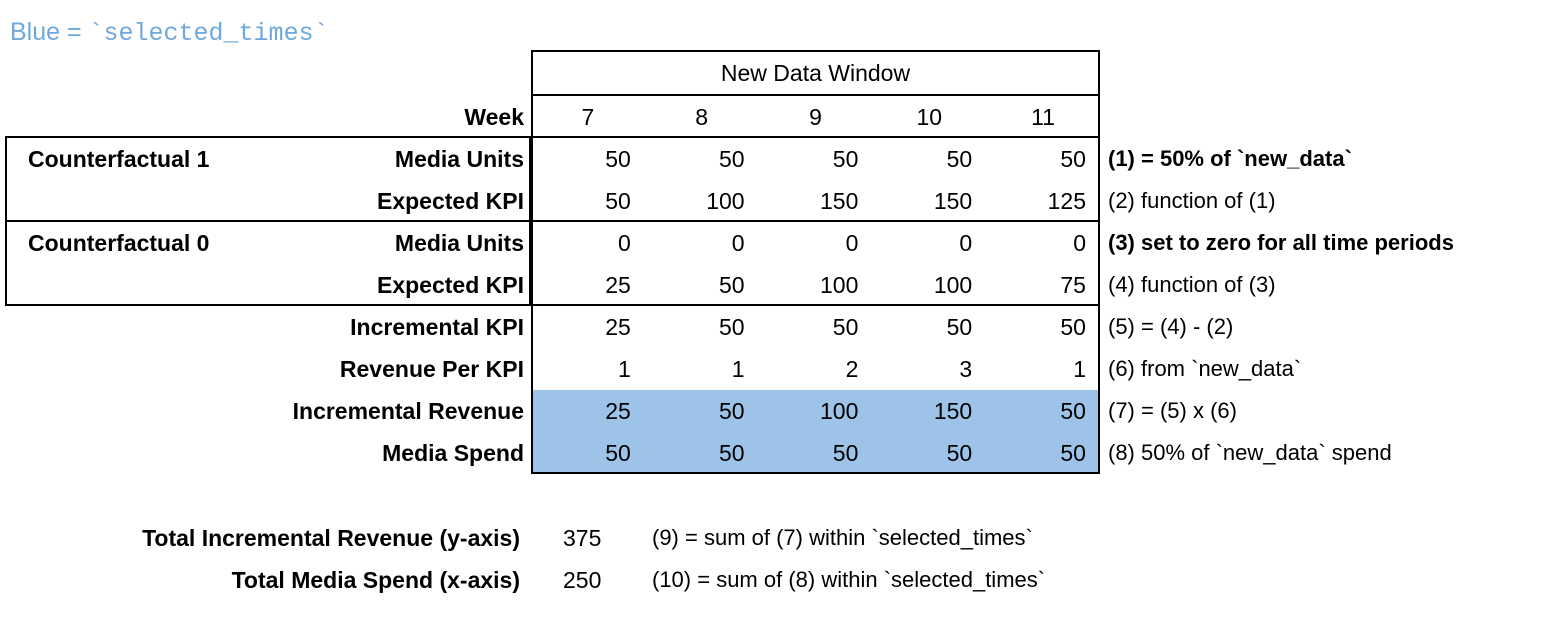 Image resolution: width=1544 pixels, height=620 pixels. Describe the element at coordinates (431, 369) in the screenshot. I see `row-label: Revenue Per KPI` at that location.